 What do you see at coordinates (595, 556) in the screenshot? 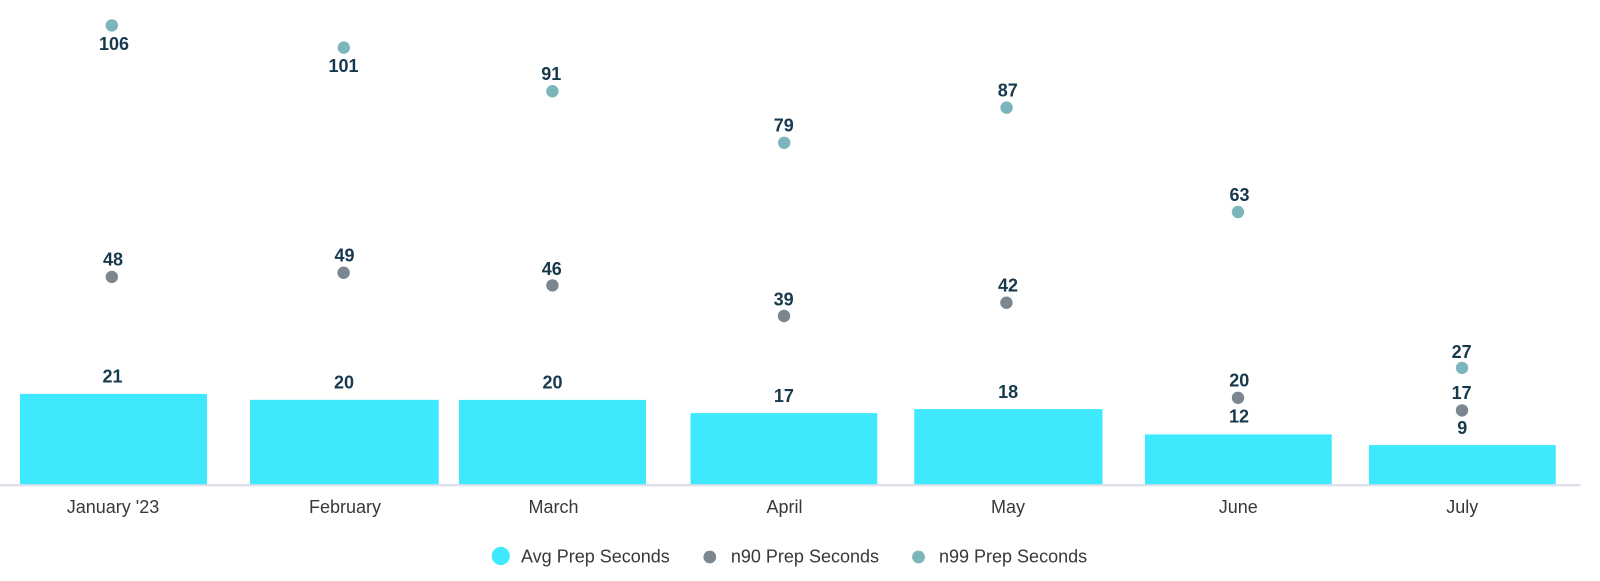
I see `svg-text: Avg Prep Seconds` at bounding box center [595, 556].